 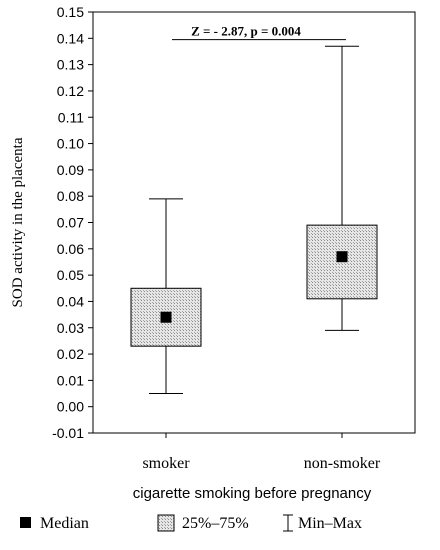 I want to click on legend-whisker-icon, so click(x=288, y=523).